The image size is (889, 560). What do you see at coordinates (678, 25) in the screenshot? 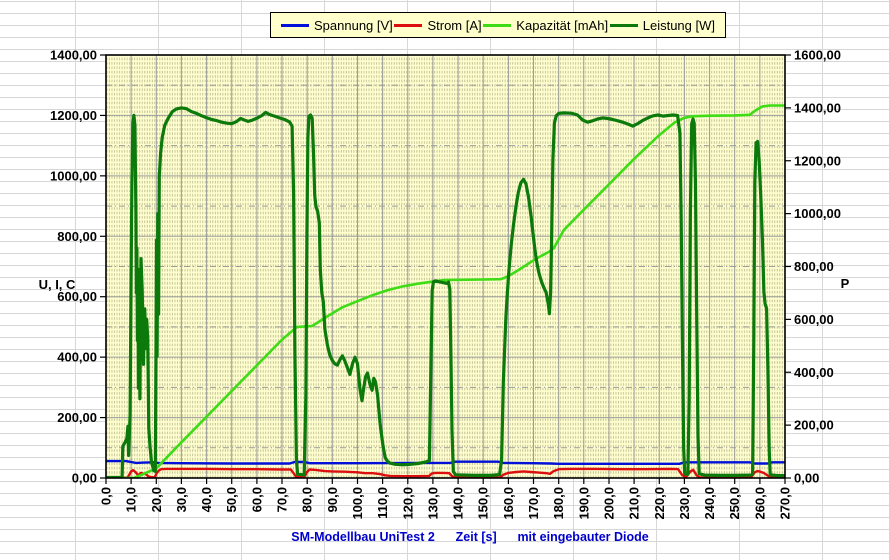
I see `legend-label-leistung: Leistung [W]` at bounding box center [678, 25].